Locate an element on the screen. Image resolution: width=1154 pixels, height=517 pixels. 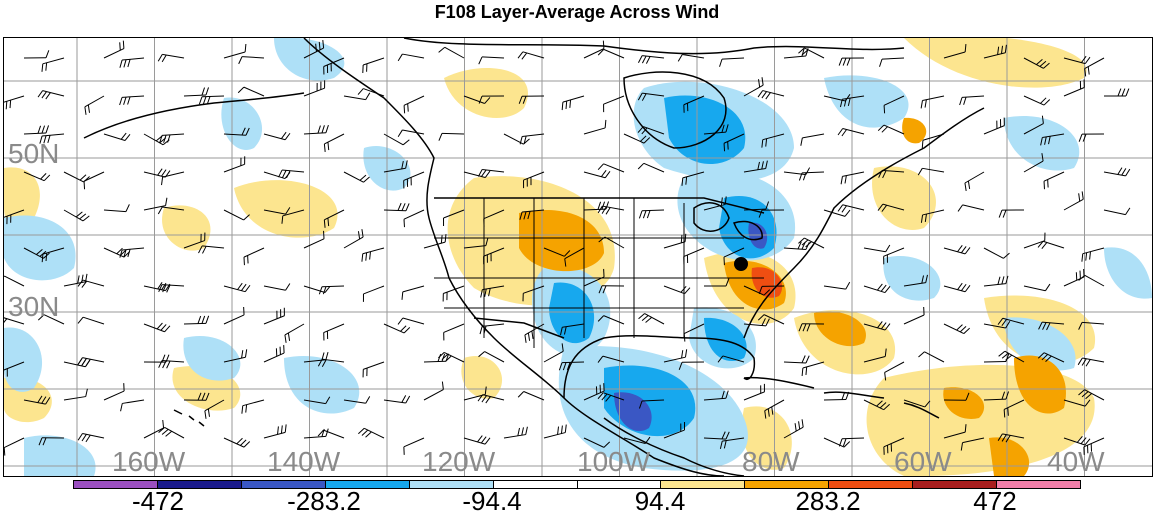
legend-label: -94.4 is located at coordinates (491, 501).